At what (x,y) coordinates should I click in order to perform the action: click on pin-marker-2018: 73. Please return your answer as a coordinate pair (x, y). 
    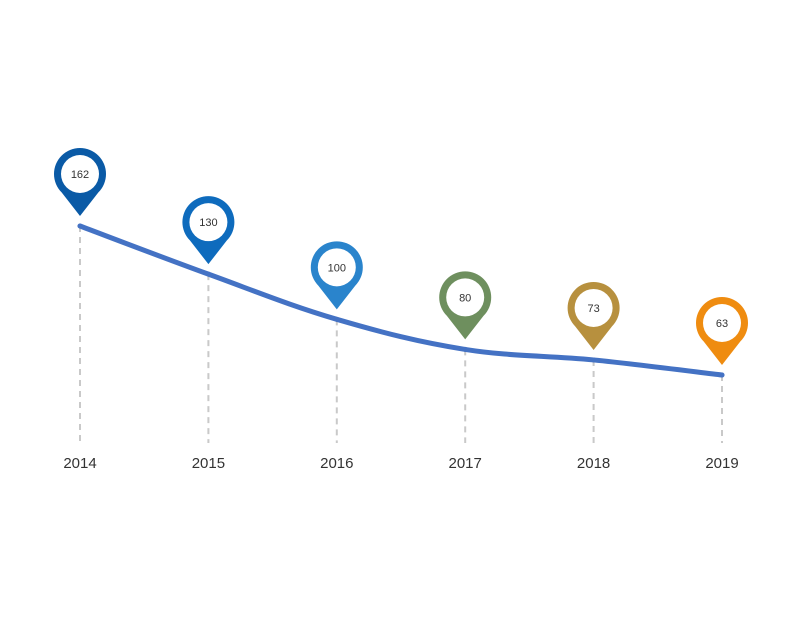
    Looking at the image, I should click on (593, 315).